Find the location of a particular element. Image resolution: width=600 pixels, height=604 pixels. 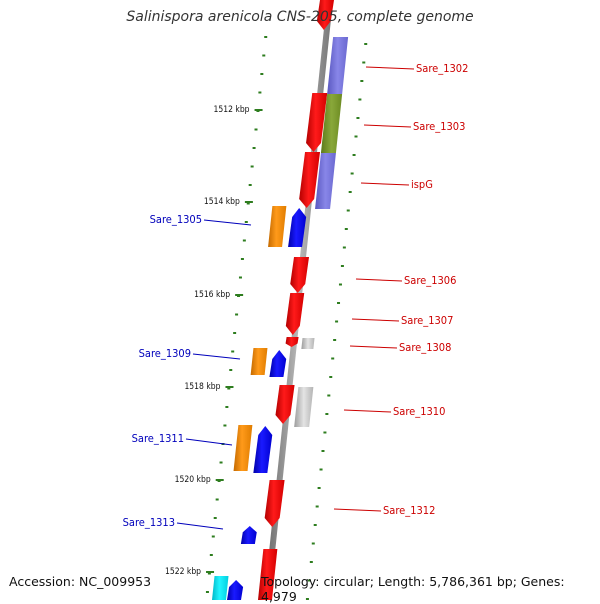

kbp-tick-label: 1512 kbp is located at coordinates (232, 110).